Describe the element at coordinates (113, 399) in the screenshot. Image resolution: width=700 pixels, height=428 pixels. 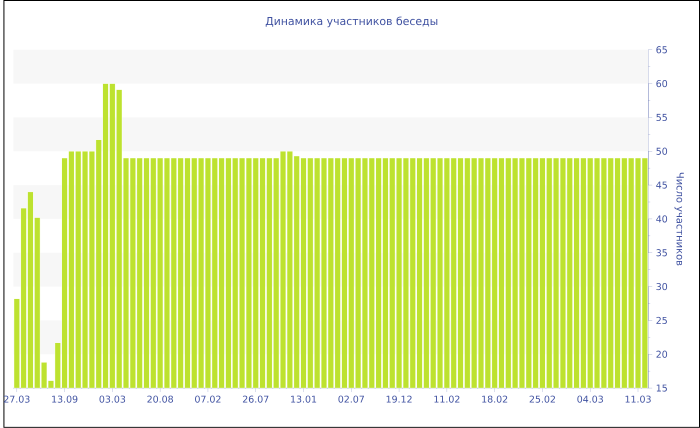
I see `x-tick-label: 03.03` at that location.